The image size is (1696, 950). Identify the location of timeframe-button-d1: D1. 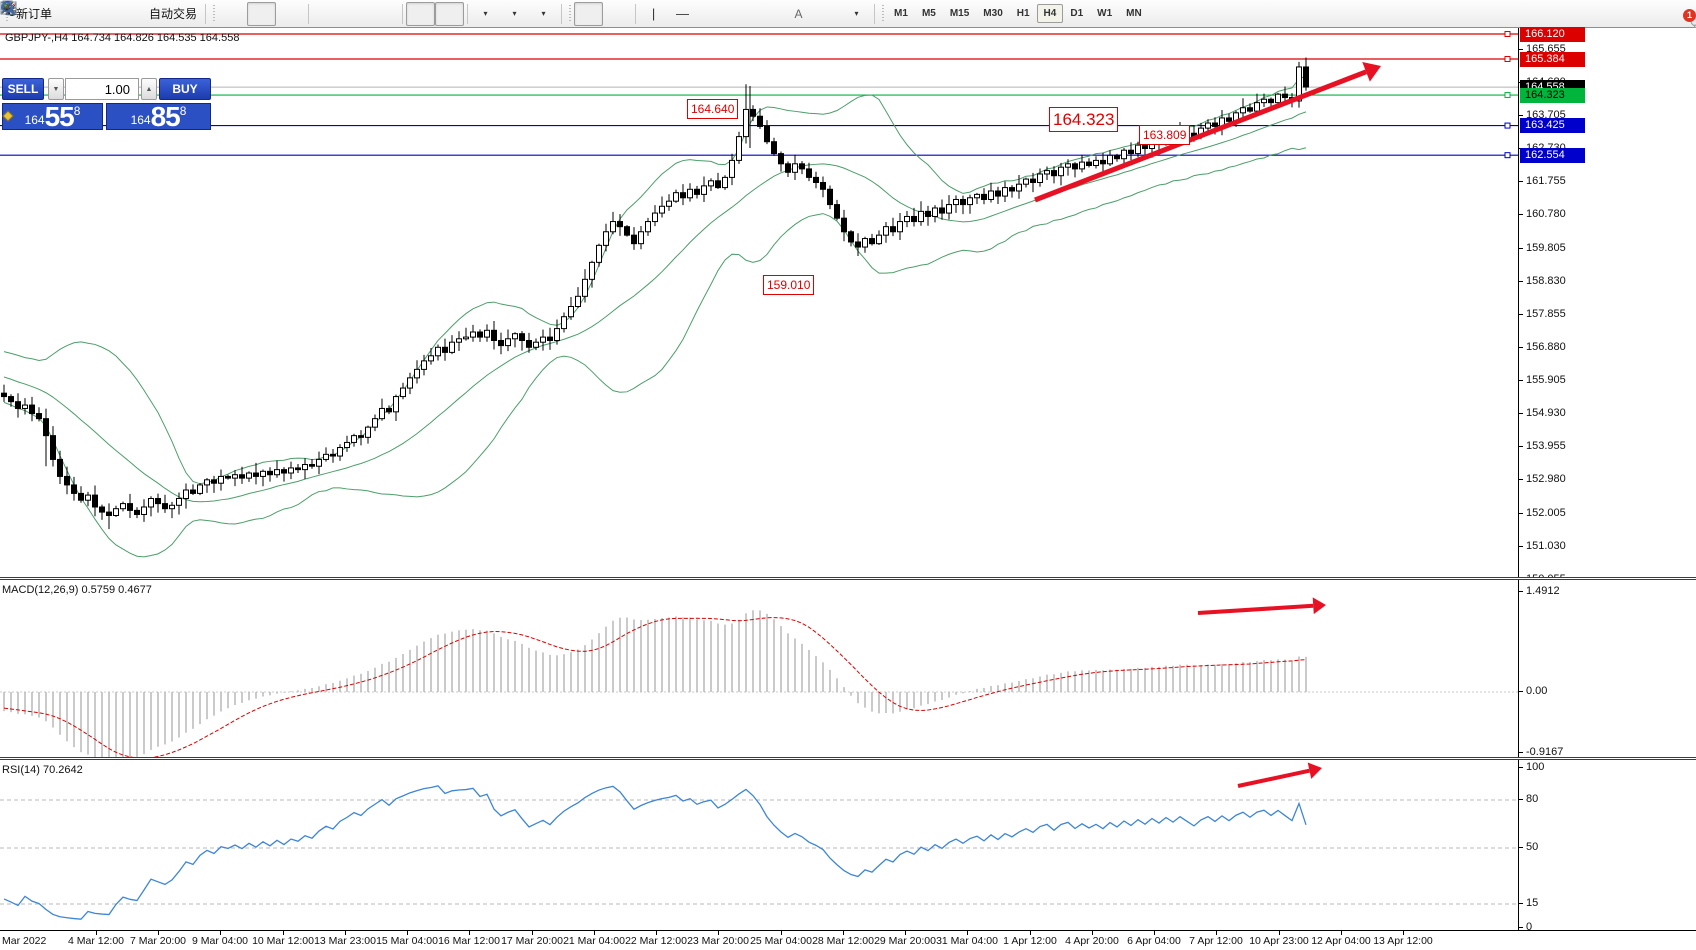
(1077, 13).